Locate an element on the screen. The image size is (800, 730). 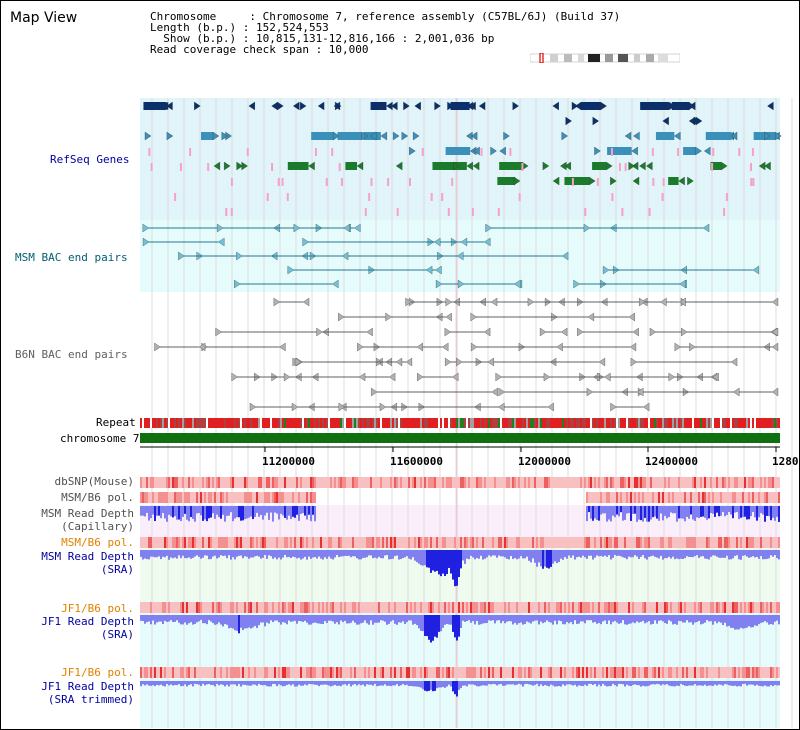
chromosome-ideogram is located at coordinates (605, 58).